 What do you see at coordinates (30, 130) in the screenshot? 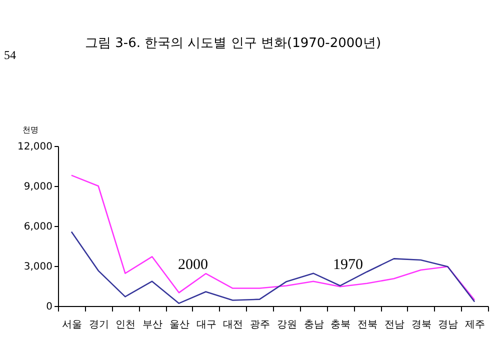
I see `y-axis-title: 천명` at bounding box center [30, 130].